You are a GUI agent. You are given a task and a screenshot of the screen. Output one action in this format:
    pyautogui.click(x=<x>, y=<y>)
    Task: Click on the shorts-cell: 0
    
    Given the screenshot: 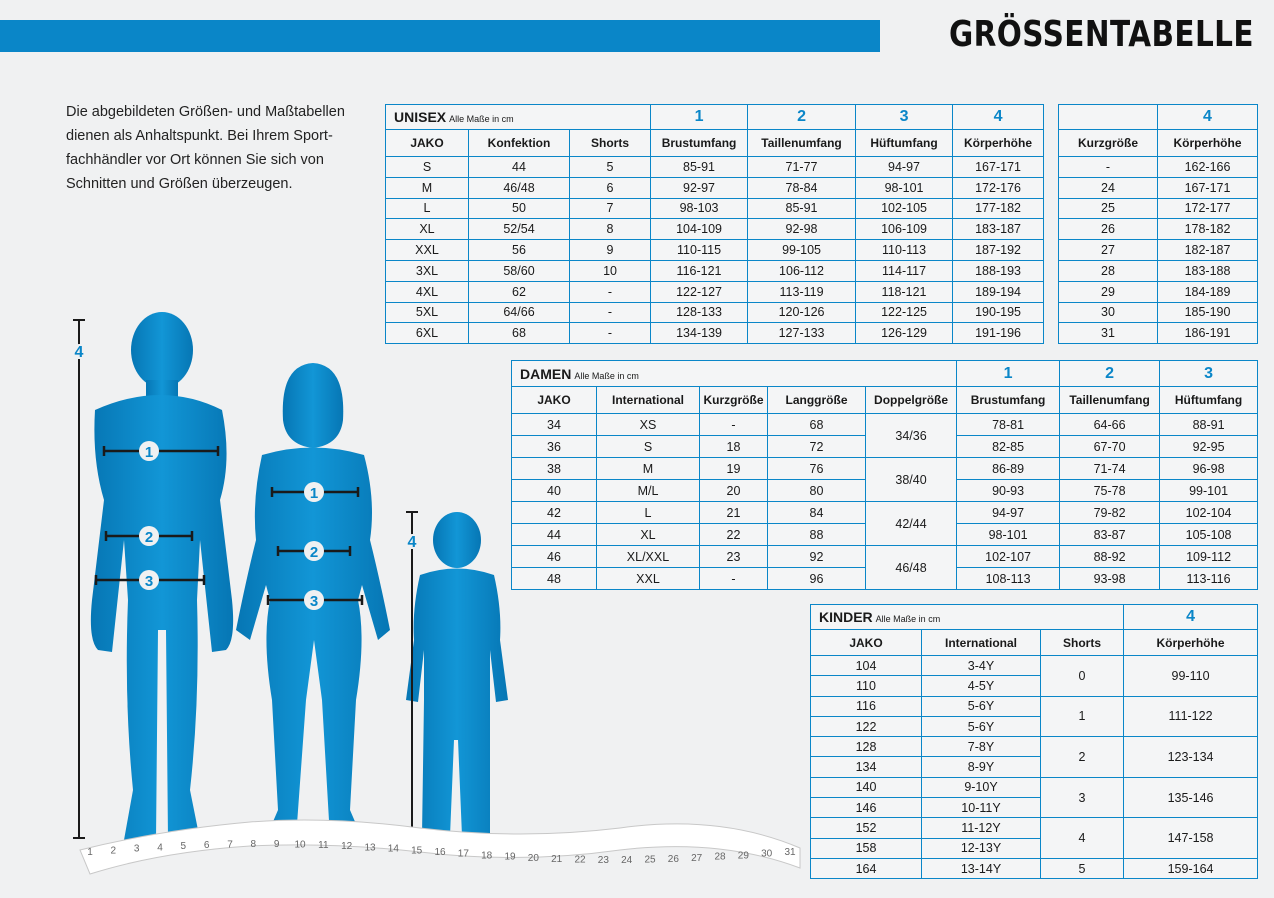 What is the action you would take?
    pyautogui.click(x=1082, y=676)
    